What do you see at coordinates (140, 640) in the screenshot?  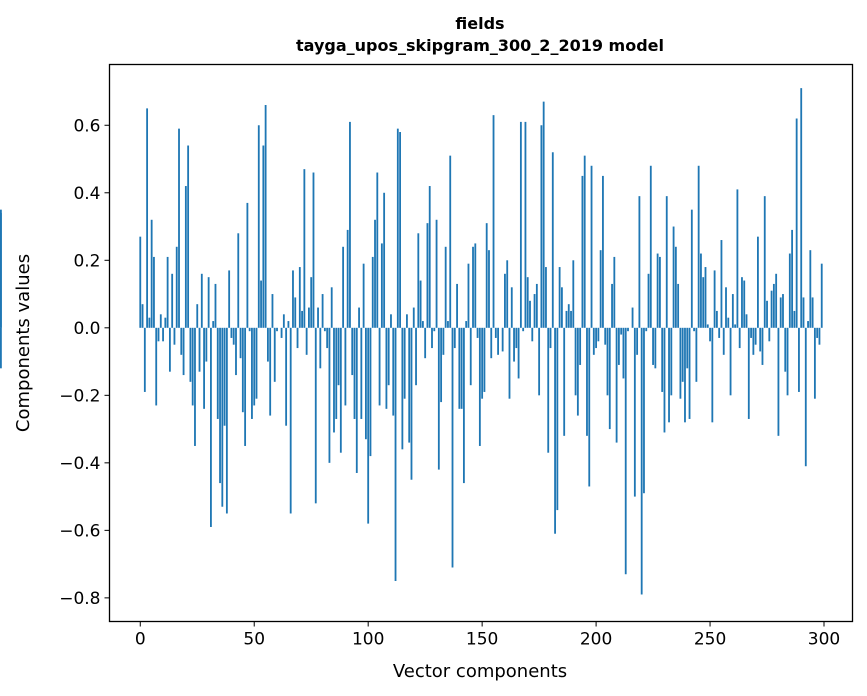 I see `x-tick-label: 0` at bounding box center [140, 640].